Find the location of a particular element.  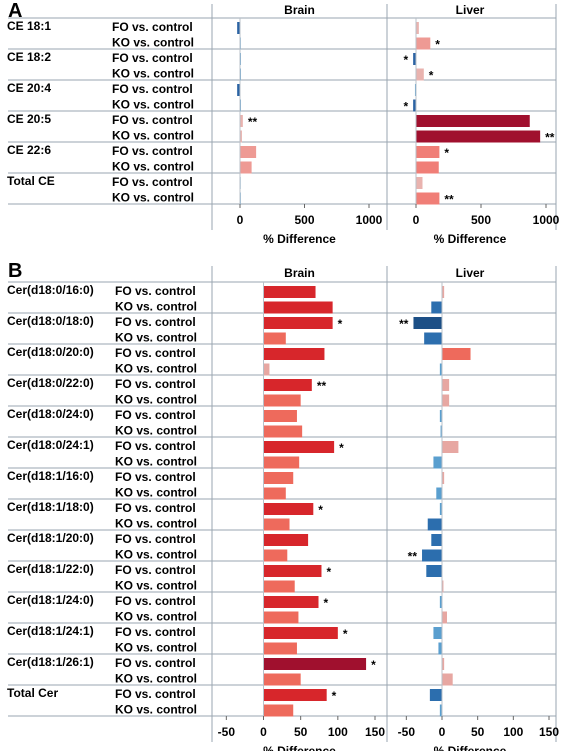

group-label: Cer(d18:0/18:0) is located at coordinates (50, 321).